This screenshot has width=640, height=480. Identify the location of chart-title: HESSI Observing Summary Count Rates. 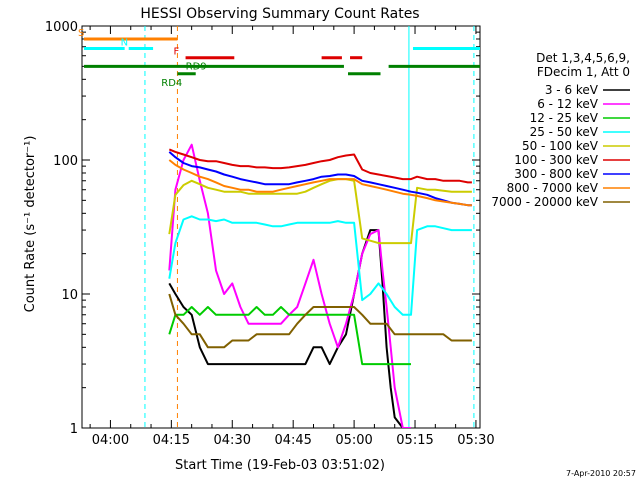
(279, 14).